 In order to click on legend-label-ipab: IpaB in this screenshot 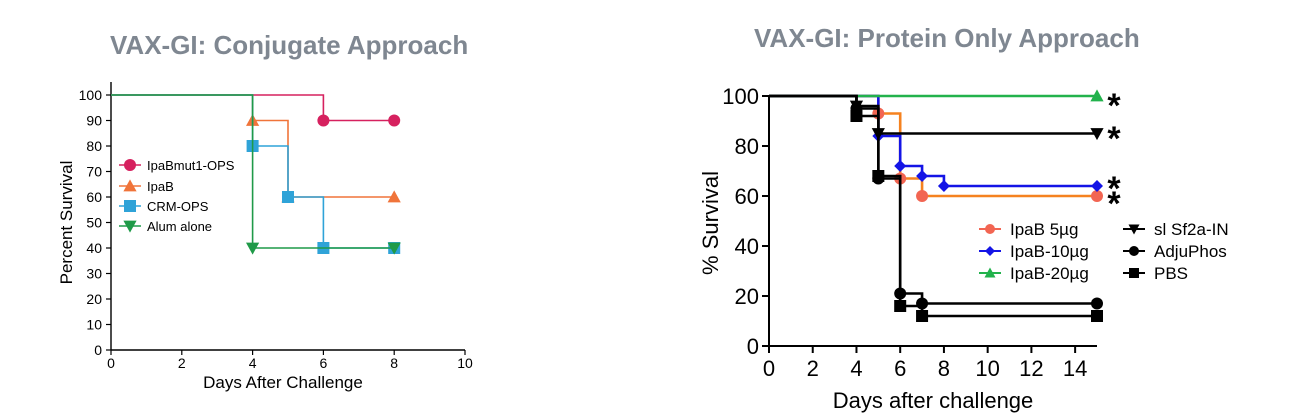, I will do `click(160, 186)`.